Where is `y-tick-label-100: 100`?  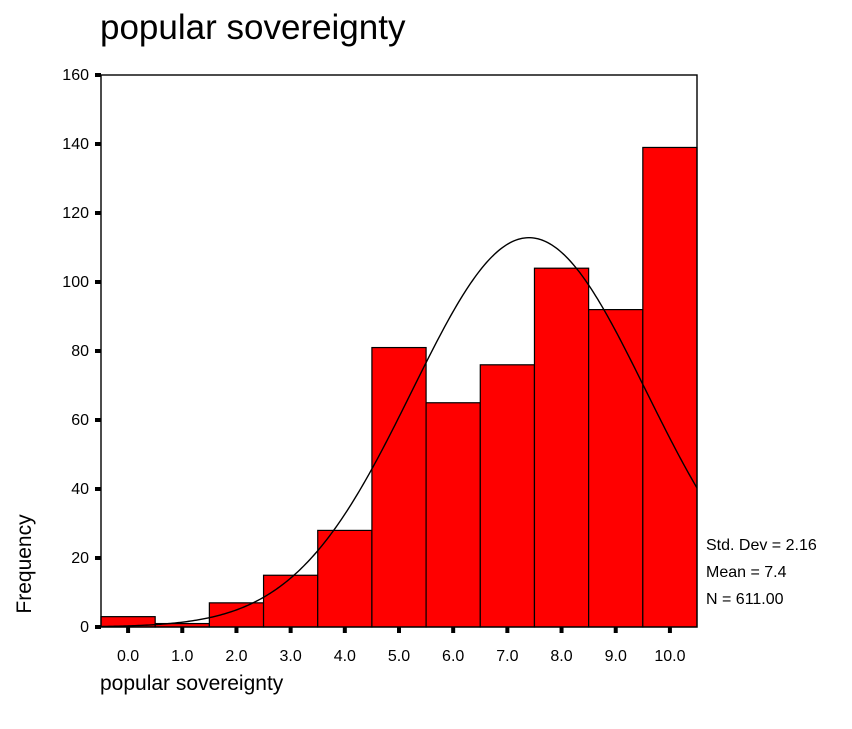 y-tick-label-100: 100 is located at coordinates (75, 282).